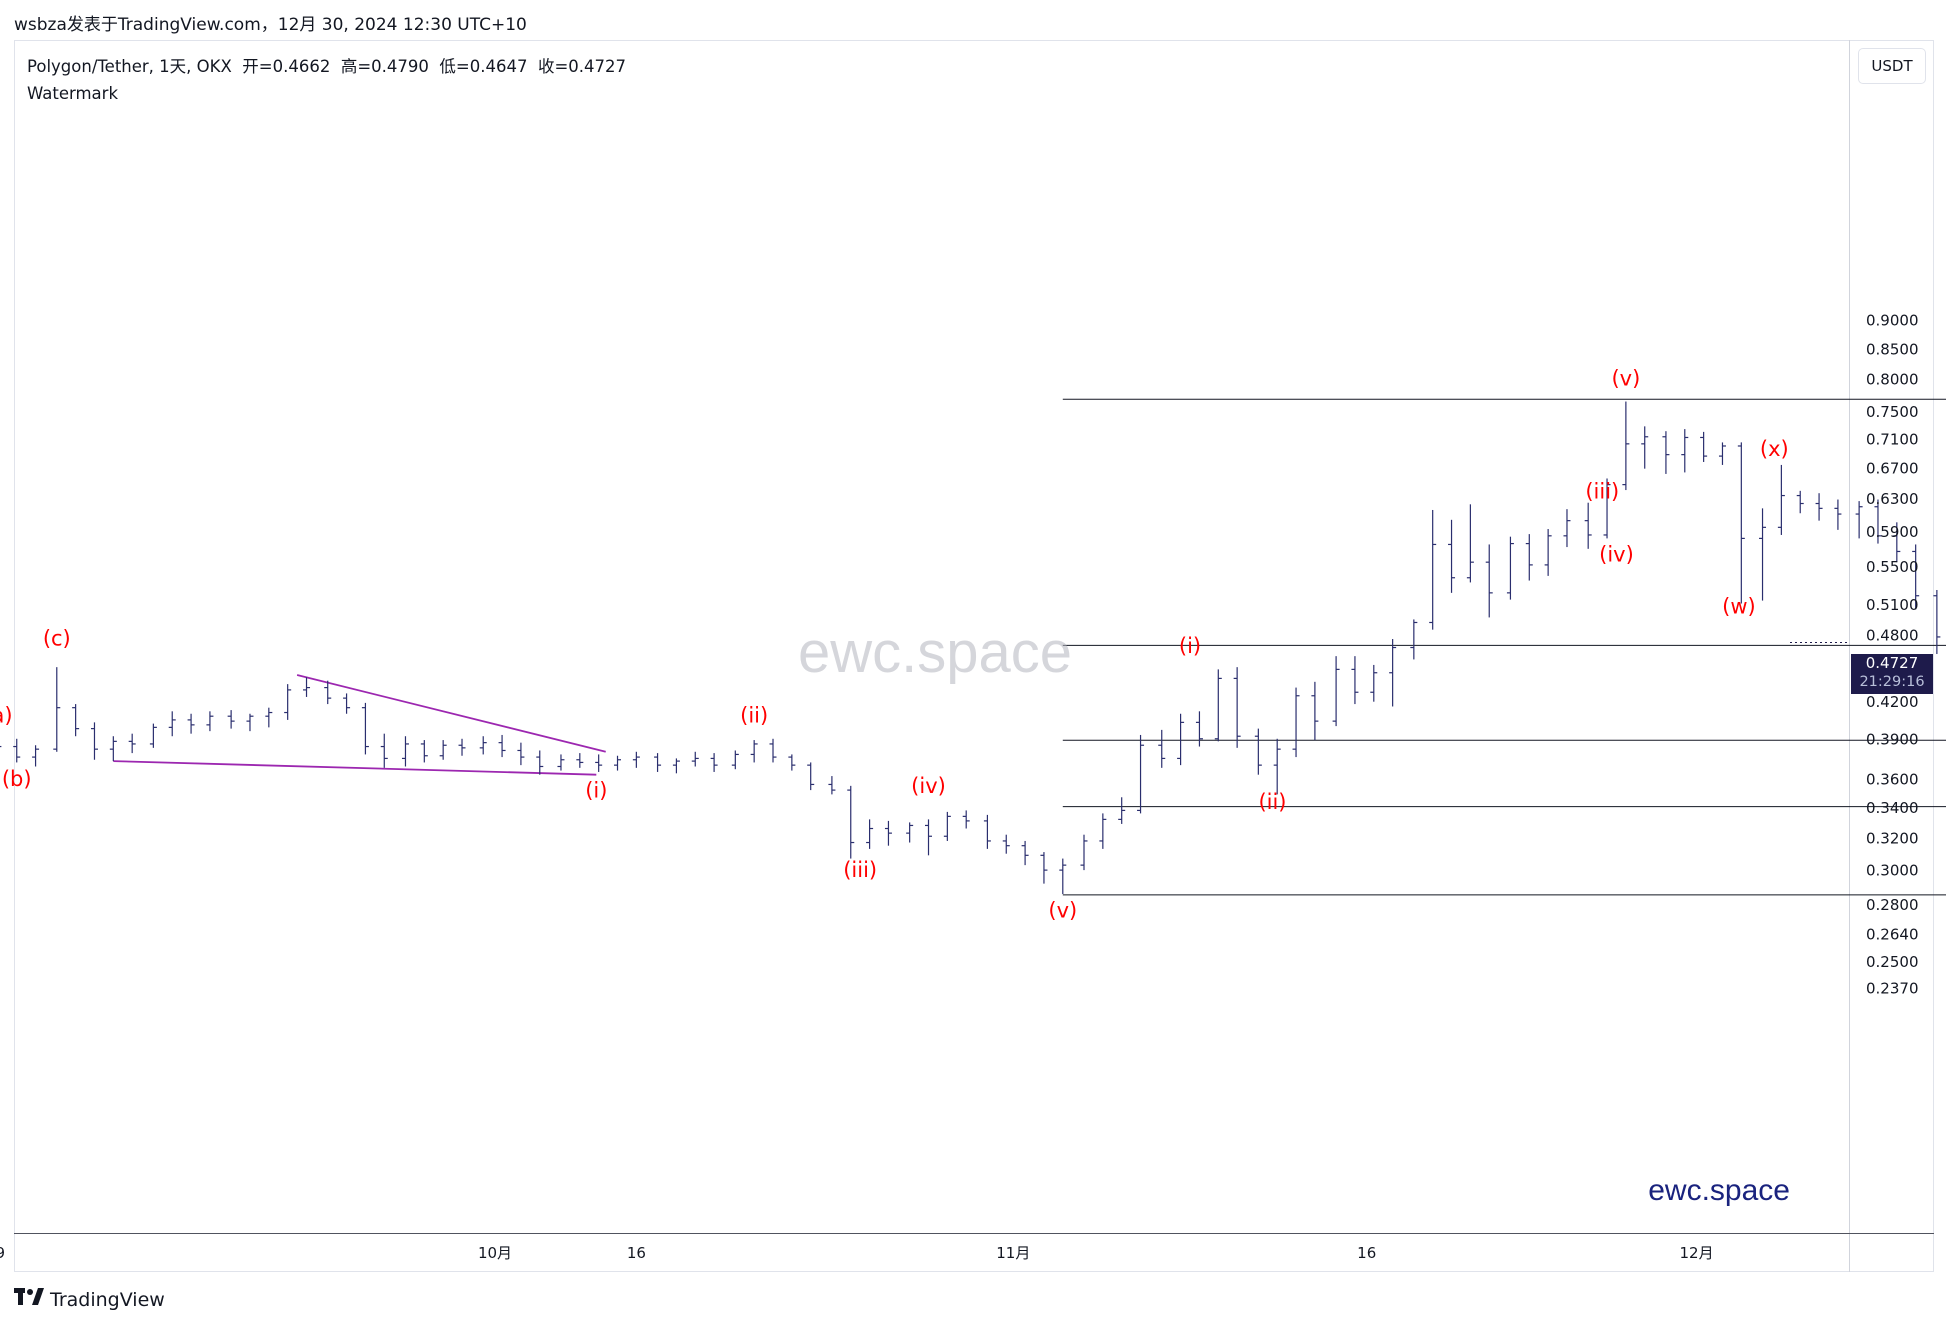  I want to click on price-tick-label: 0.6300, so click(1892, 499).